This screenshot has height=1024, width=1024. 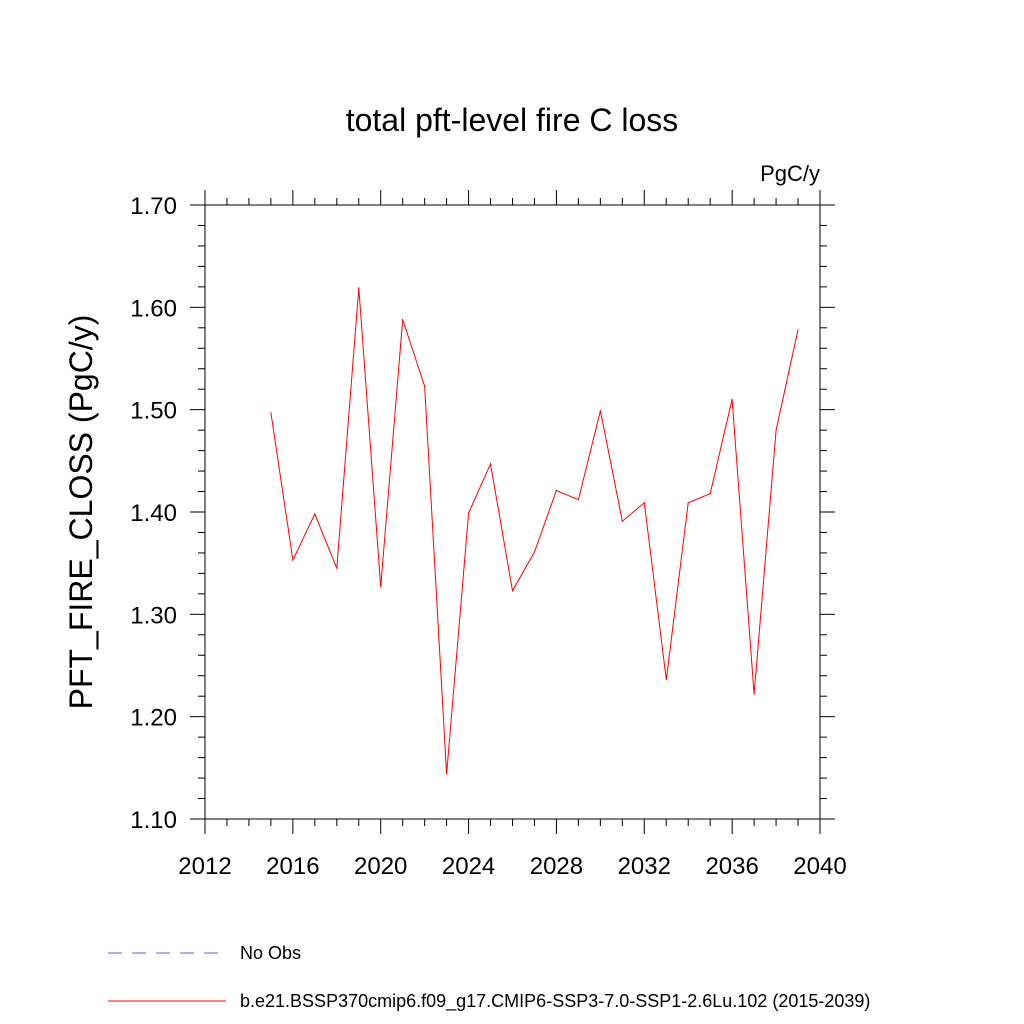 What do you see at coordinates (153, 820) in the screenshot?
I see `y-tick-label: 1.10` at bounding box center [153, 820].